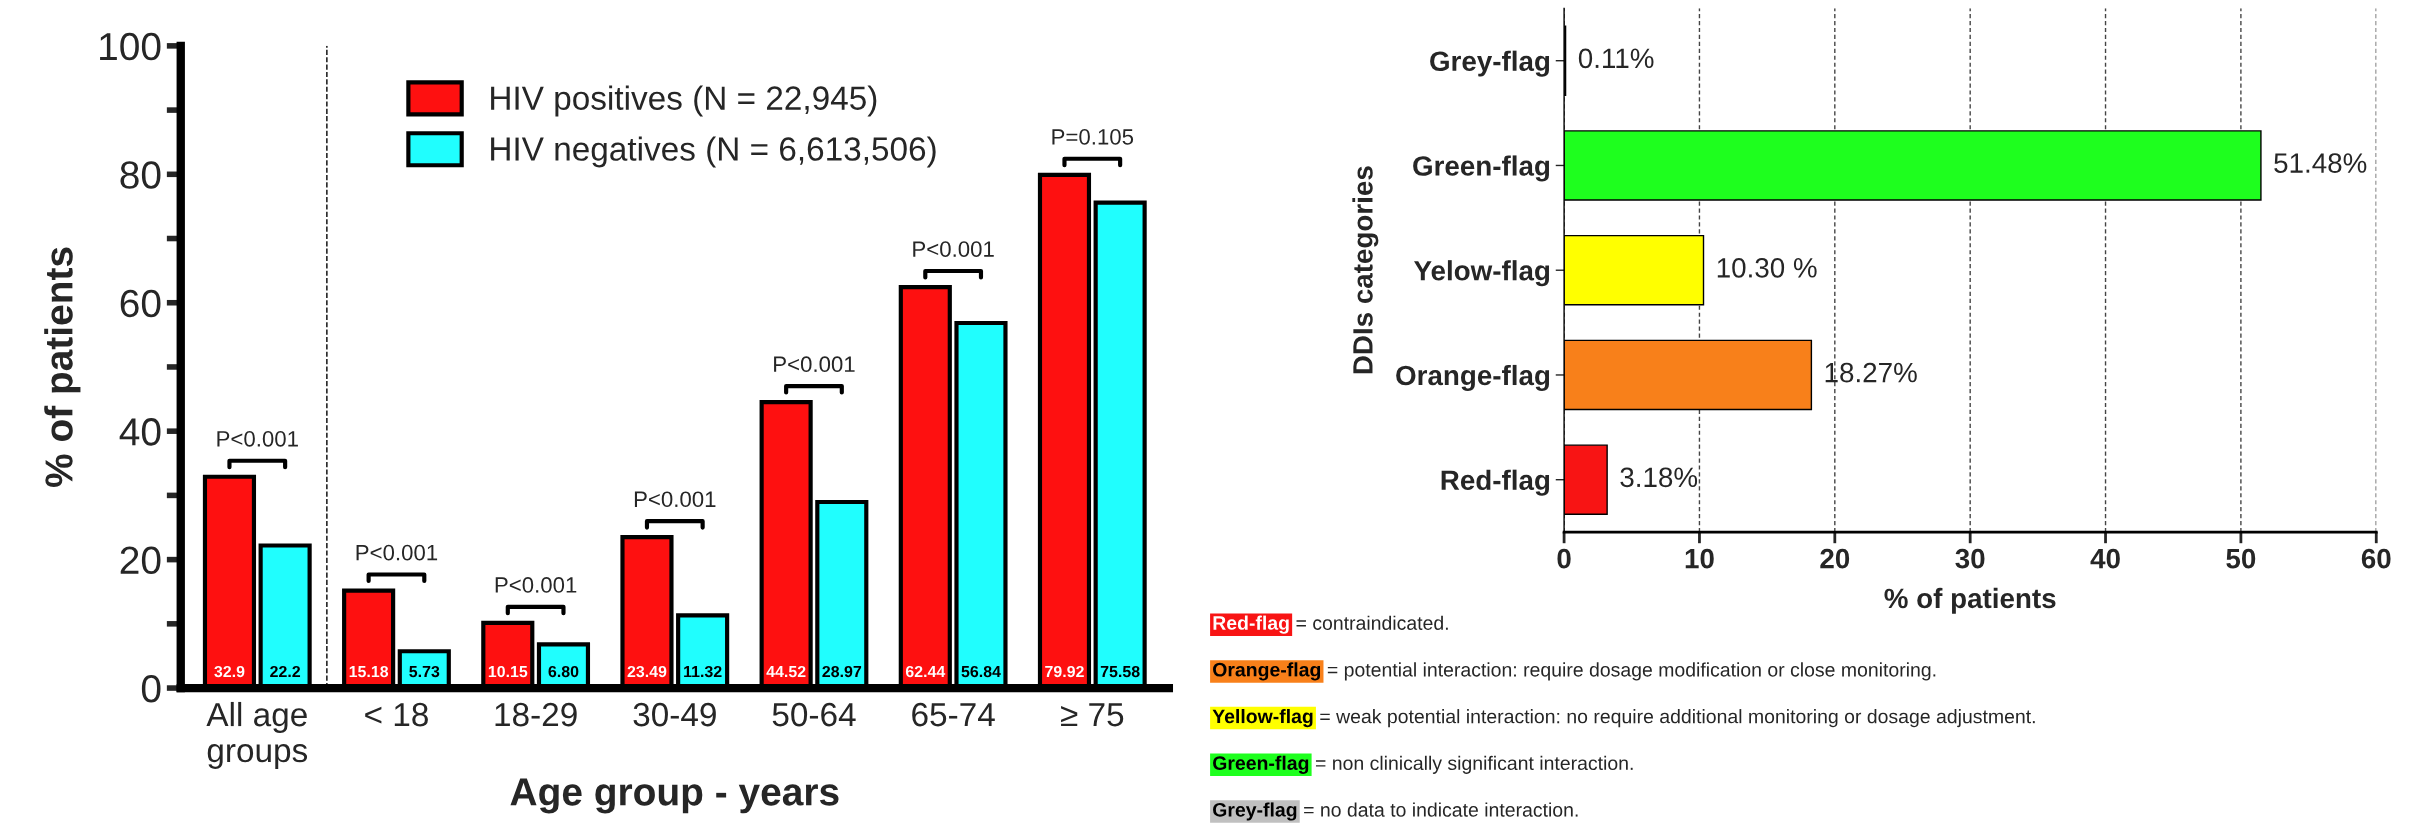 This screenshot has height=834, width=2410. What do you see at coordinates (2320, 163) in the screenshot?
I see `data-label: 51.48%` at bounding box center [2320, 163].